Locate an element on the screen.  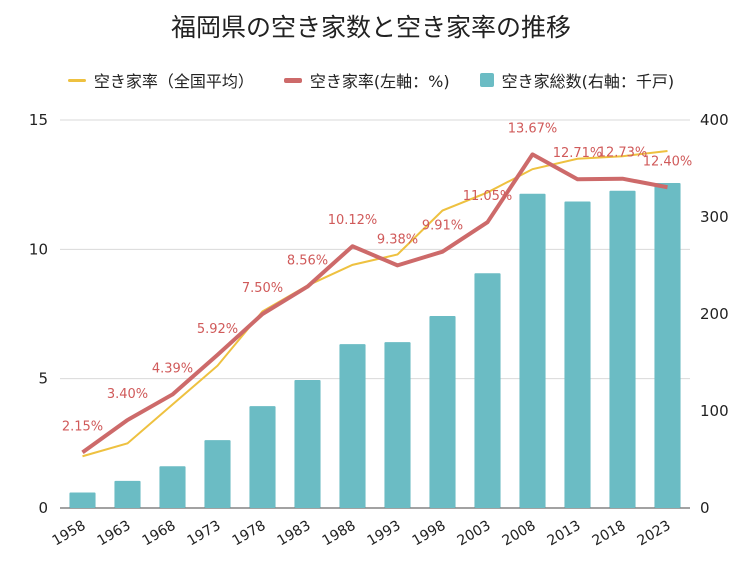
legend: 空き家率（全国平均） 空き家率(左軸：%) 空き家総数(右軸：千戸) is located at coordinates (371, 80).